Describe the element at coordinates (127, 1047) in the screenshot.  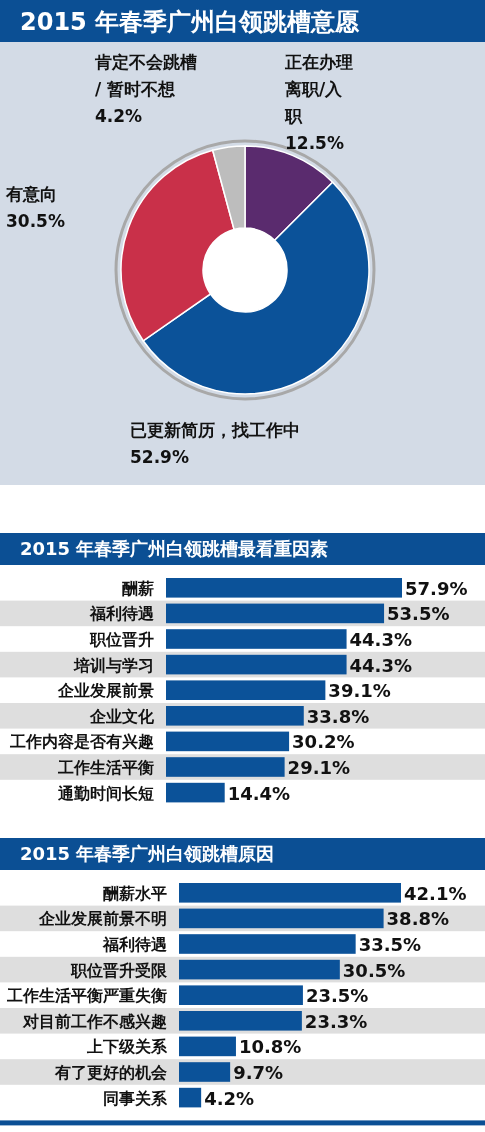
I see `y-tick-label: 上下级关系` at that location.